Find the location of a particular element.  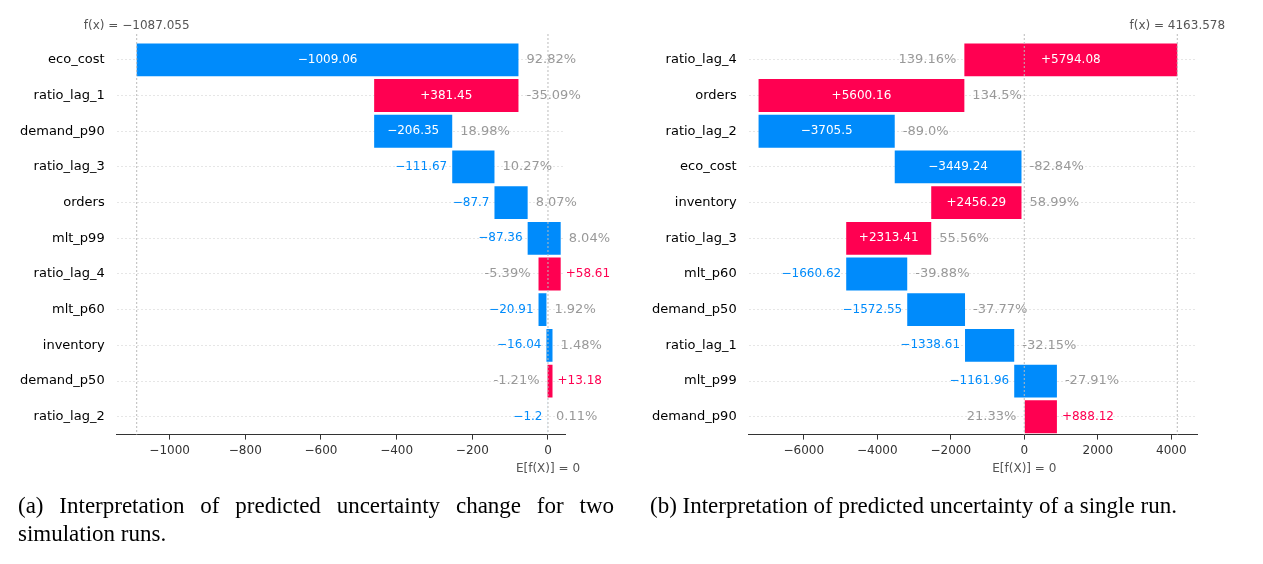

annotation: 134.5% is located at coordinates (997, 94).